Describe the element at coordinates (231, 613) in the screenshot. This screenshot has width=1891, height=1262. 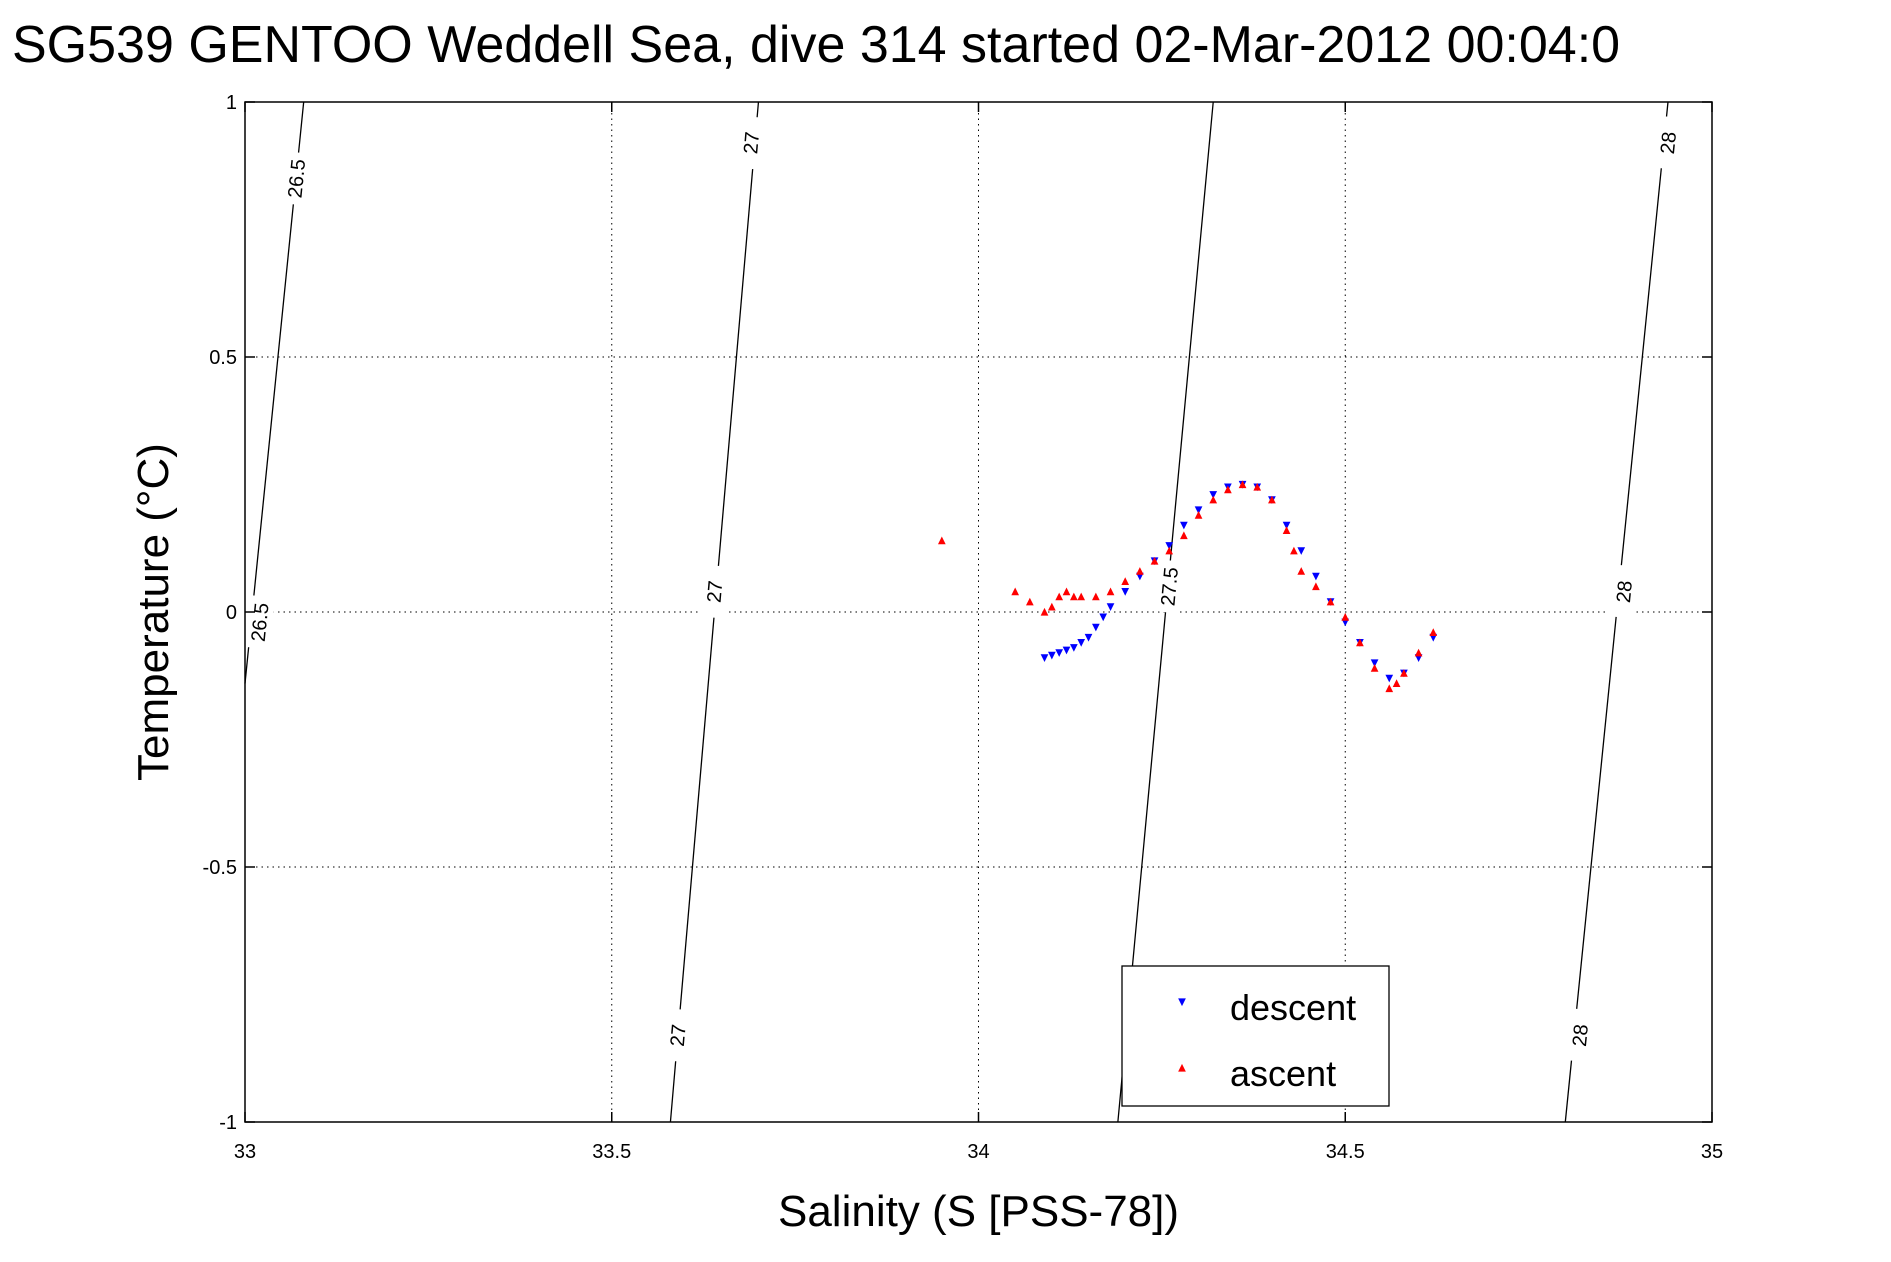
I see `y-tick-label: 0` at that location.